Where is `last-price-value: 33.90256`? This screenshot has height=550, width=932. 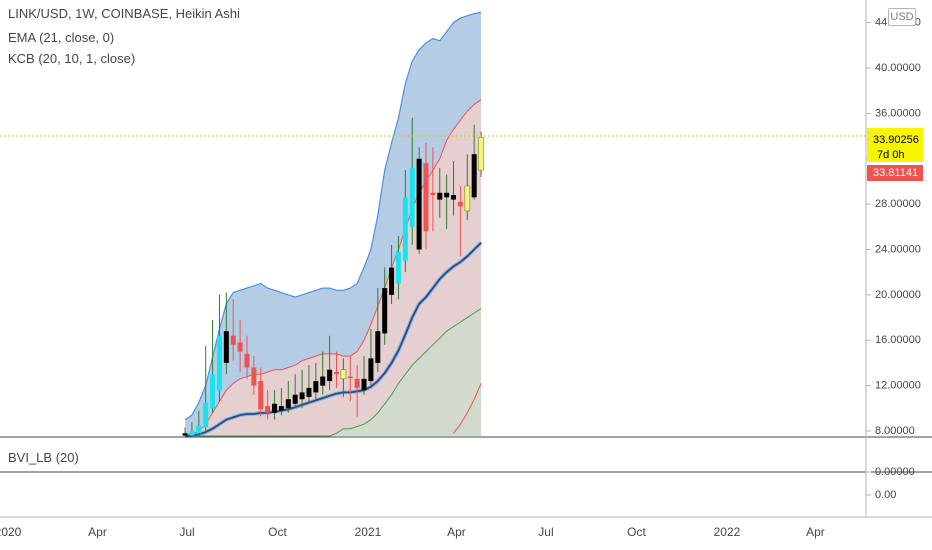 last-price-value: 33.90256 is located at coordinates (896, 140).